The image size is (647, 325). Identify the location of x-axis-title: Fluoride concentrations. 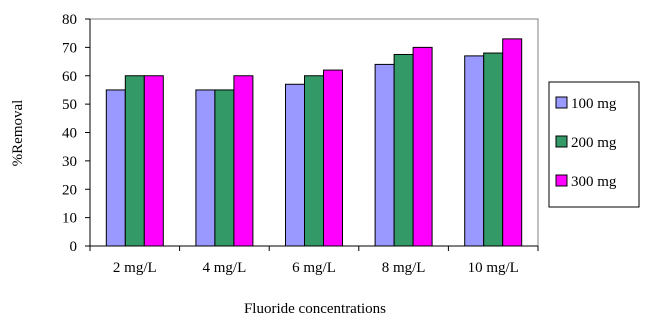
(315, 309).